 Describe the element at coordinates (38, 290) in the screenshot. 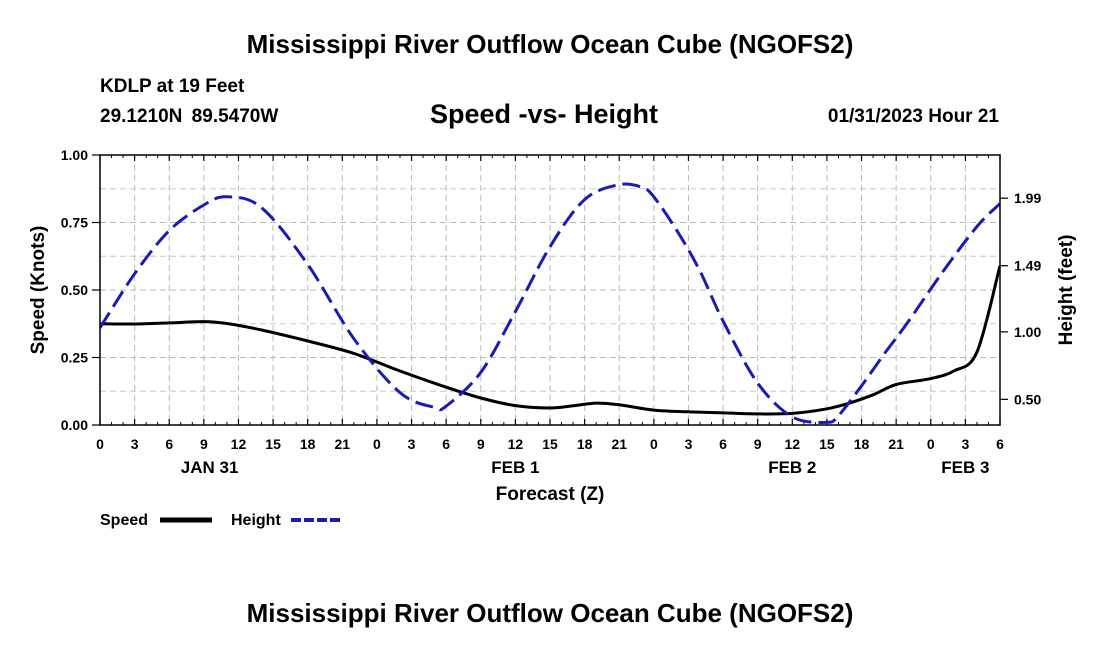

I see `y-axis-title: Speed (Knots)` at that location.